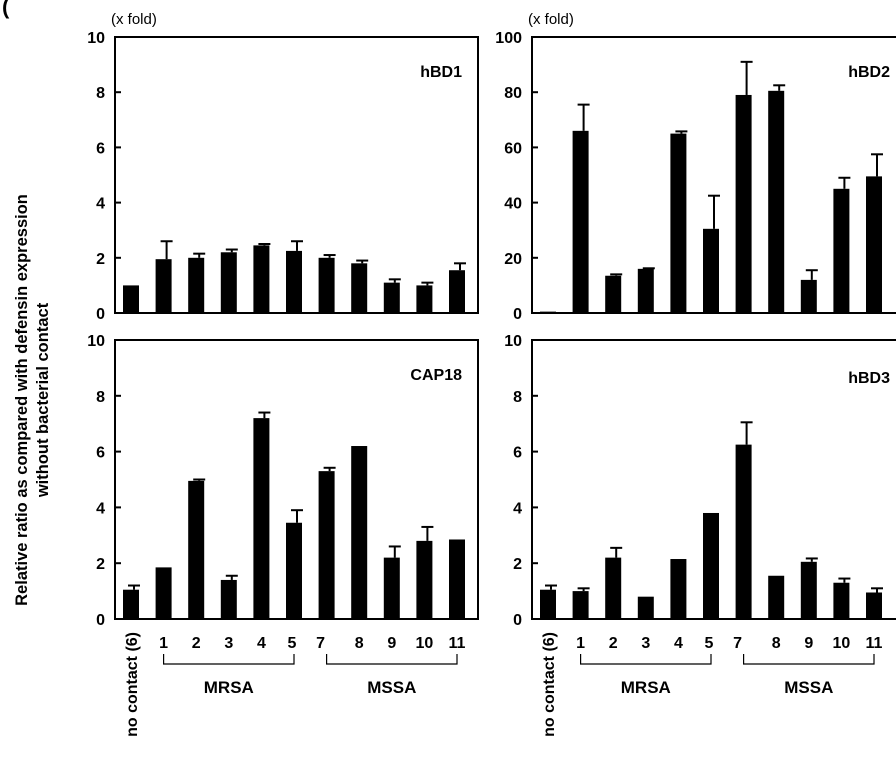 The height and width of the screenshot is (758, 896). I want to click on y-axis-title-line2: without bacterial contact, so click(43, 400).